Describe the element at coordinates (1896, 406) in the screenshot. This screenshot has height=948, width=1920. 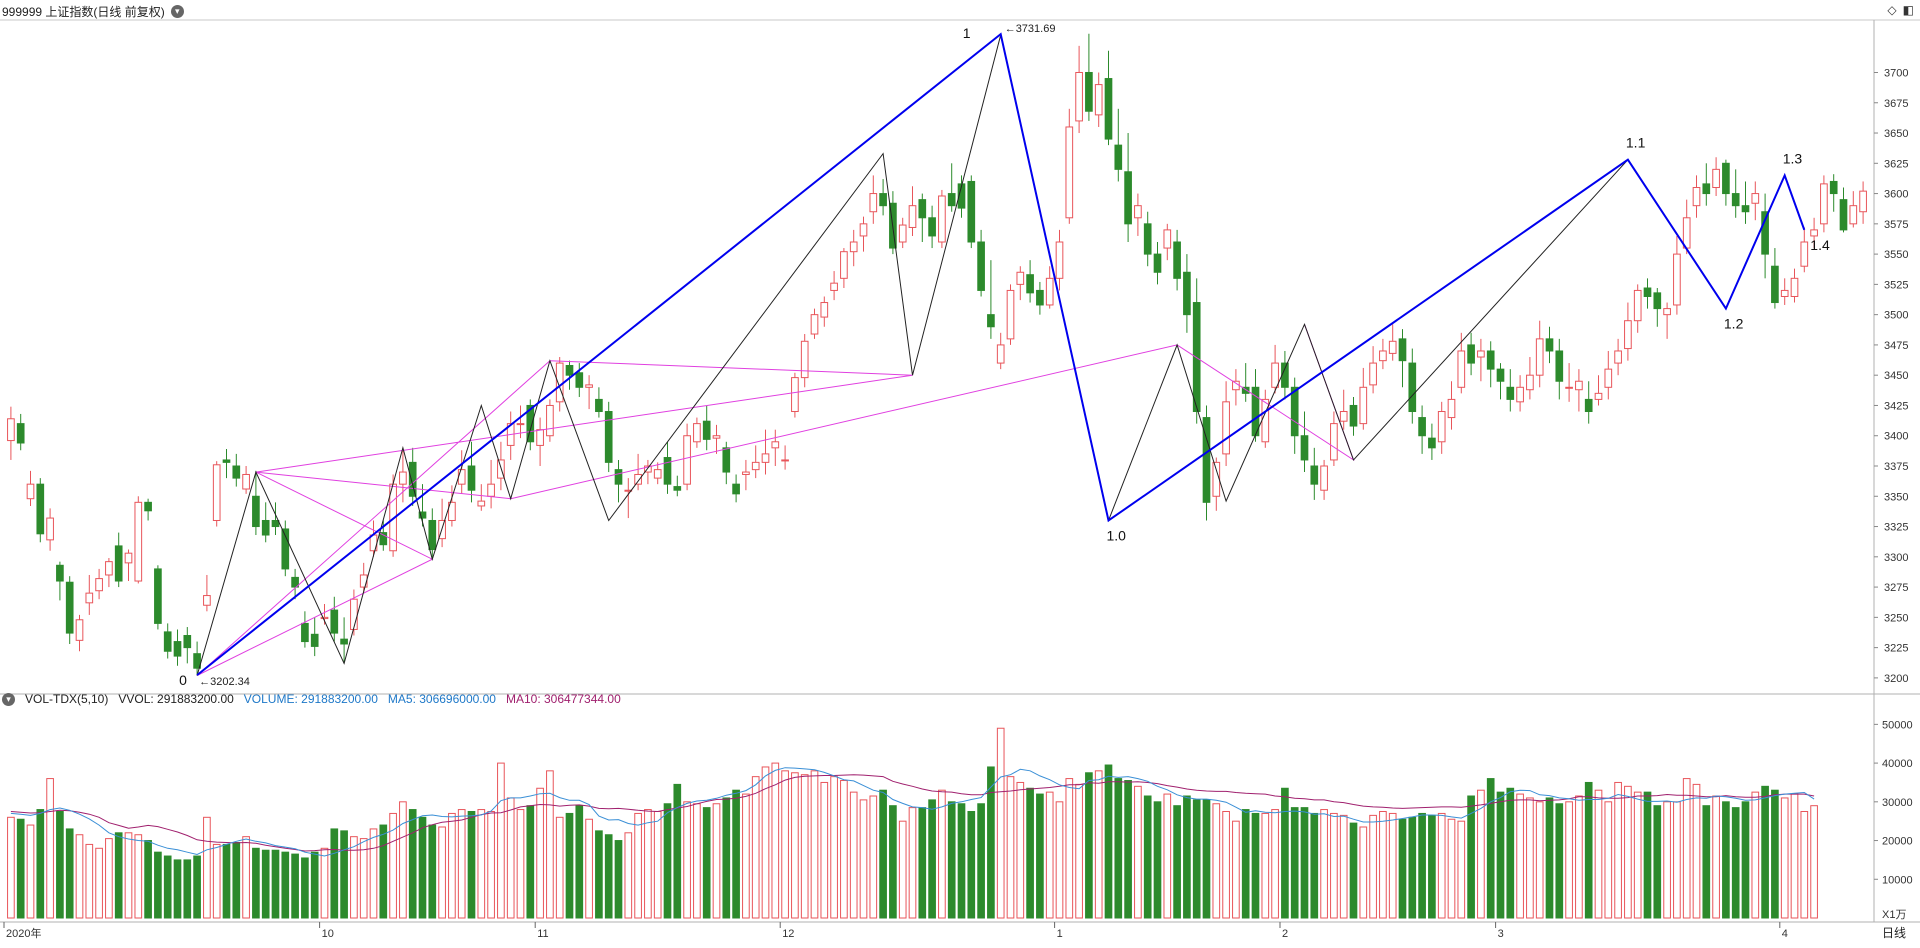
I see `price-tick-label: 3425` at that location.